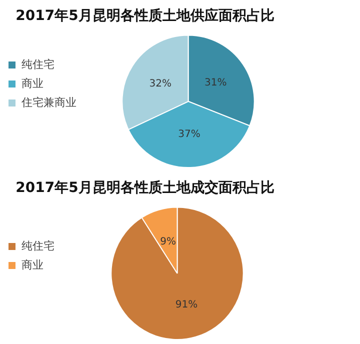 The image size is (360, 344). Describe the element at coordinates (145, 15) in the screenshot. I see `chart-title: 2017年5月昆明各性质土地供应面积占比` at that location.